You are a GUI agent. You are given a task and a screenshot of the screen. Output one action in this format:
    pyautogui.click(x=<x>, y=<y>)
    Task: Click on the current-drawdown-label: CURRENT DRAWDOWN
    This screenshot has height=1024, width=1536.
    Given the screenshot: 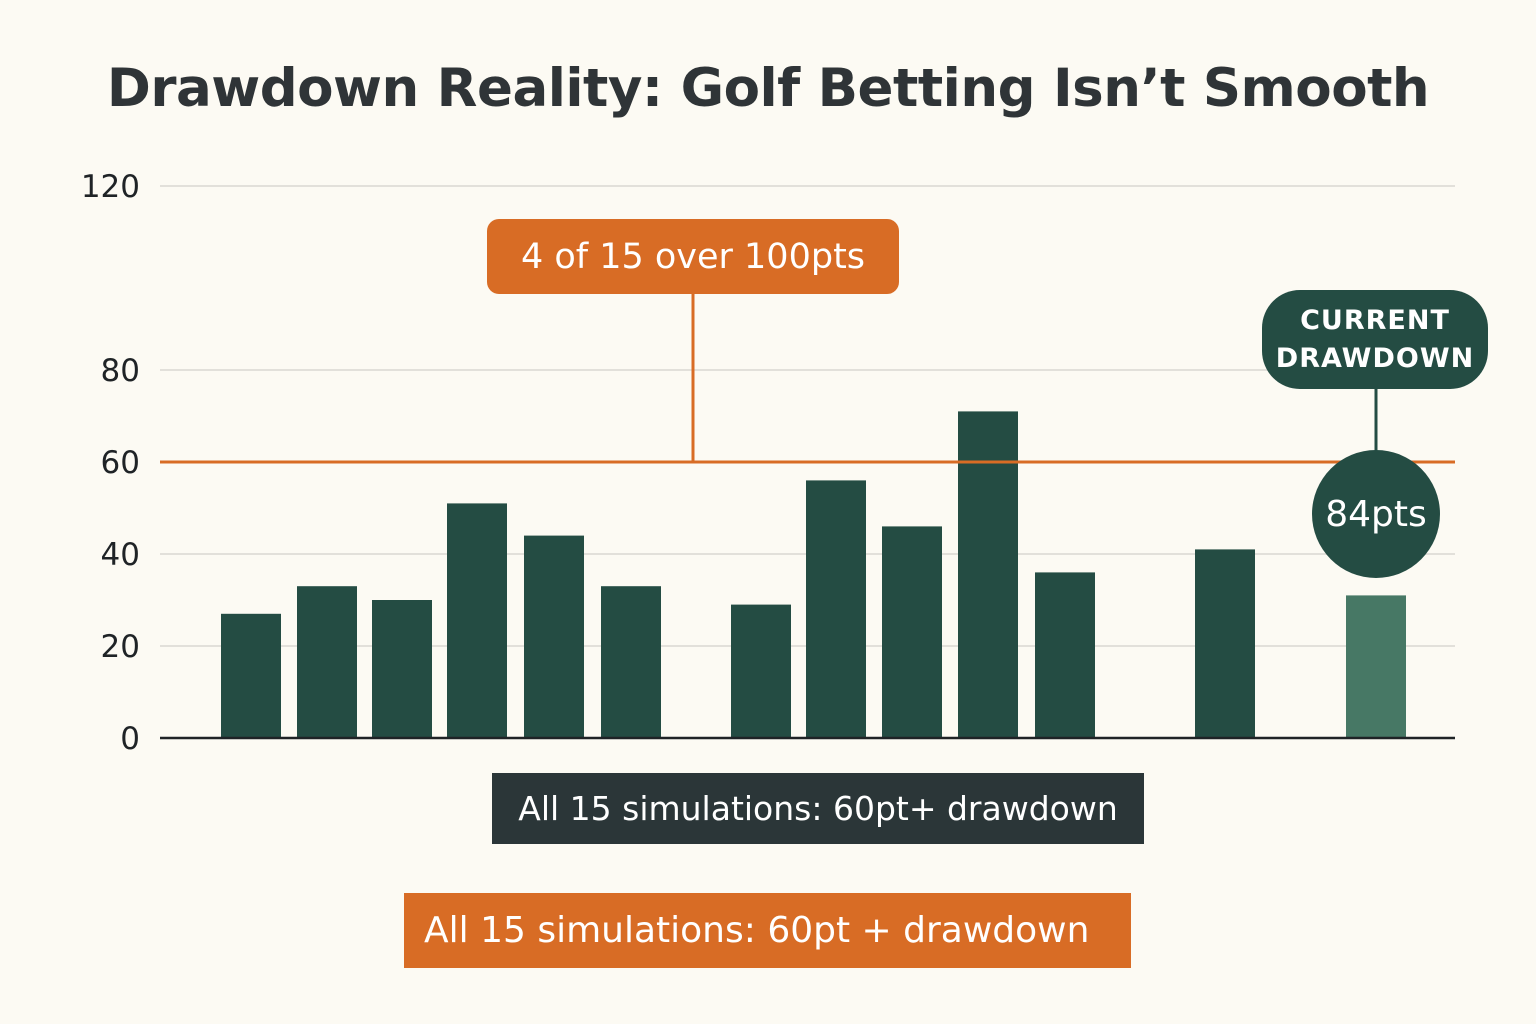 What is the action you would take?
    pyautogui.click(x=1375, y=339)
    